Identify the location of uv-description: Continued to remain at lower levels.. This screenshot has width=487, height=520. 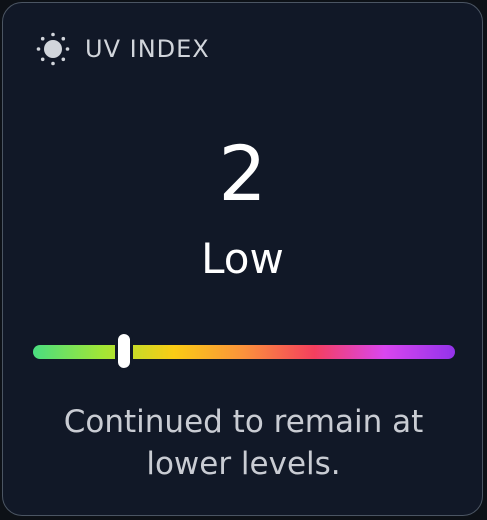
(243, 443).